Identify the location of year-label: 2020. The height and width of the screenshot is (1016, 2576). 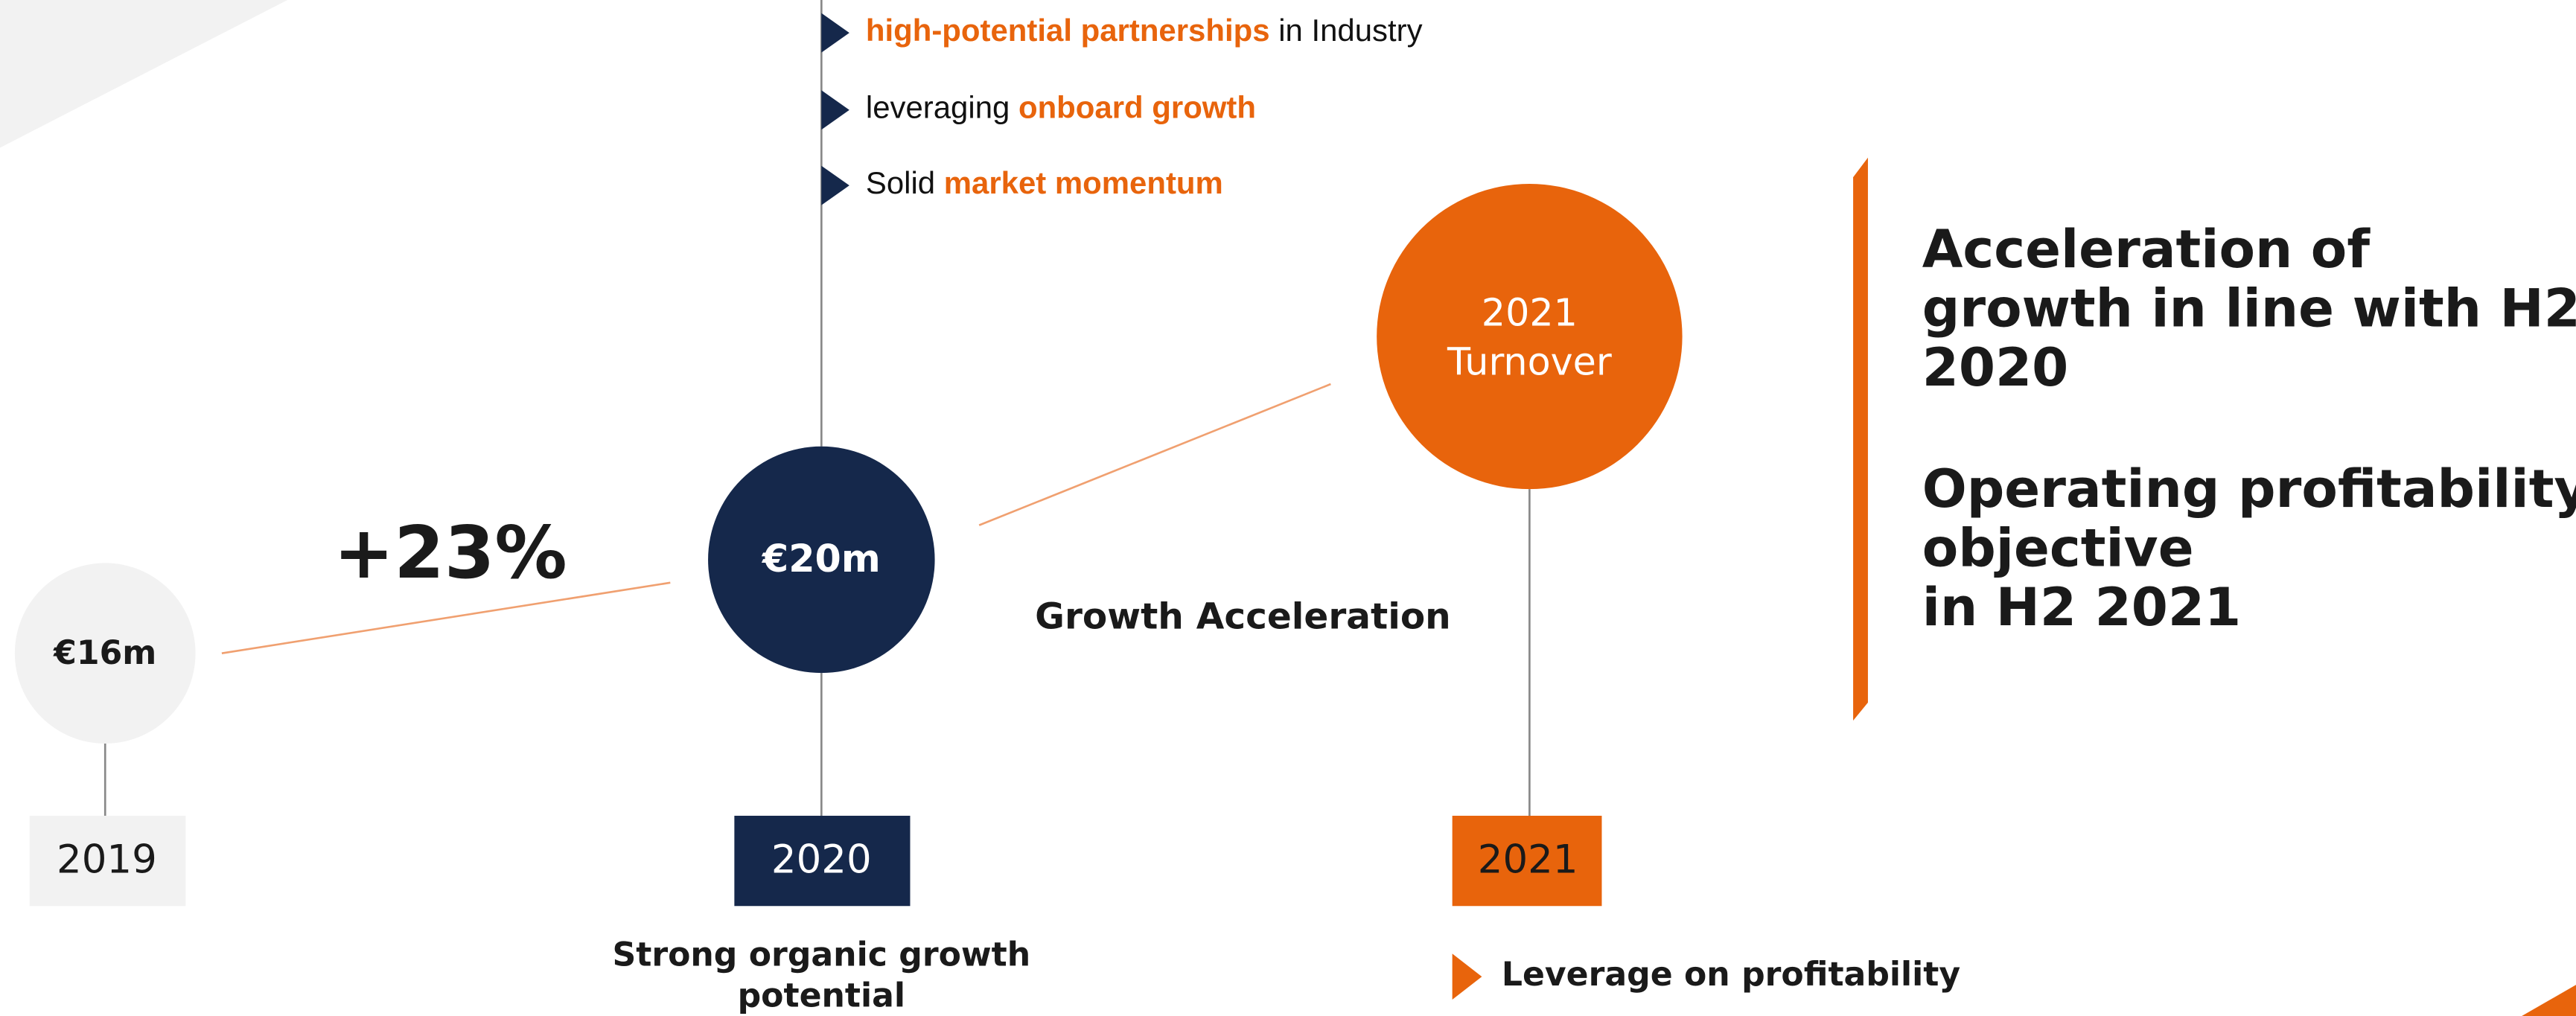
(821, 859).